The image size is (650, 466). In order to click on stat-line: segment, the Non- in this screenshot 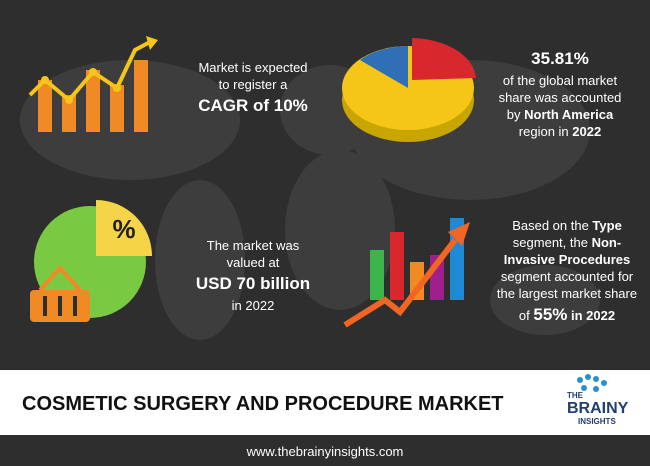, I will do `click(567, 242)`.